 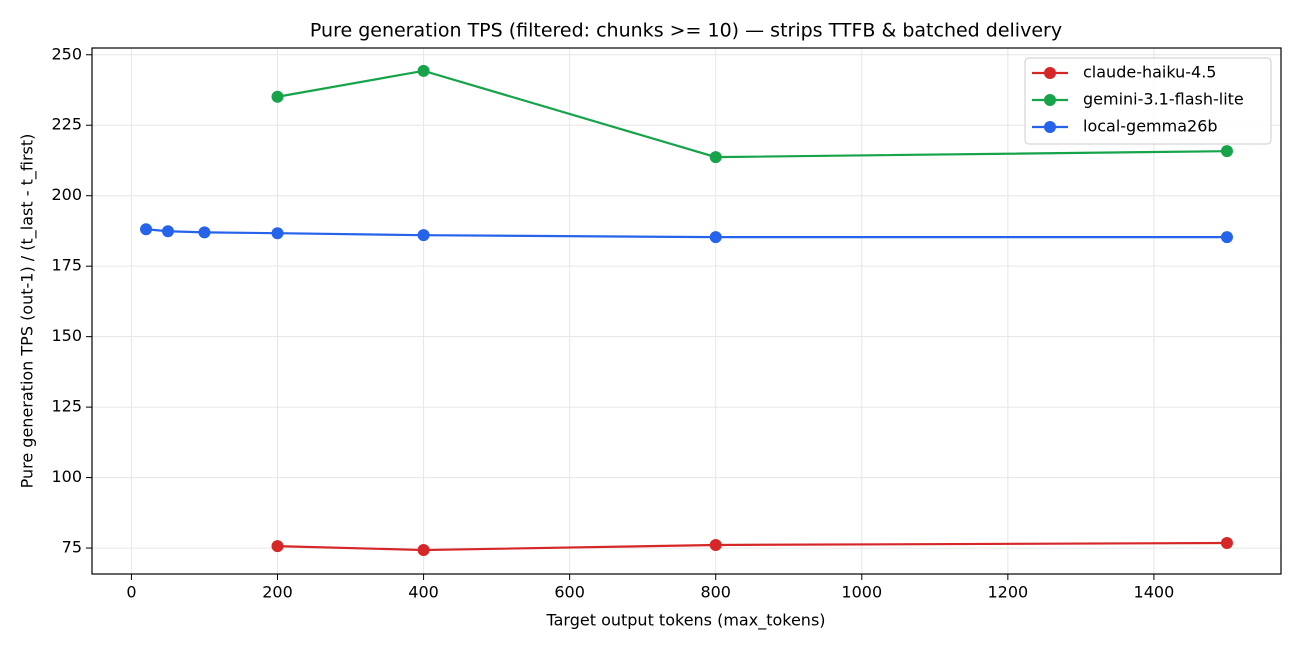 I want to click on x-tick-label: 1200, so click(x=1007, y=592).